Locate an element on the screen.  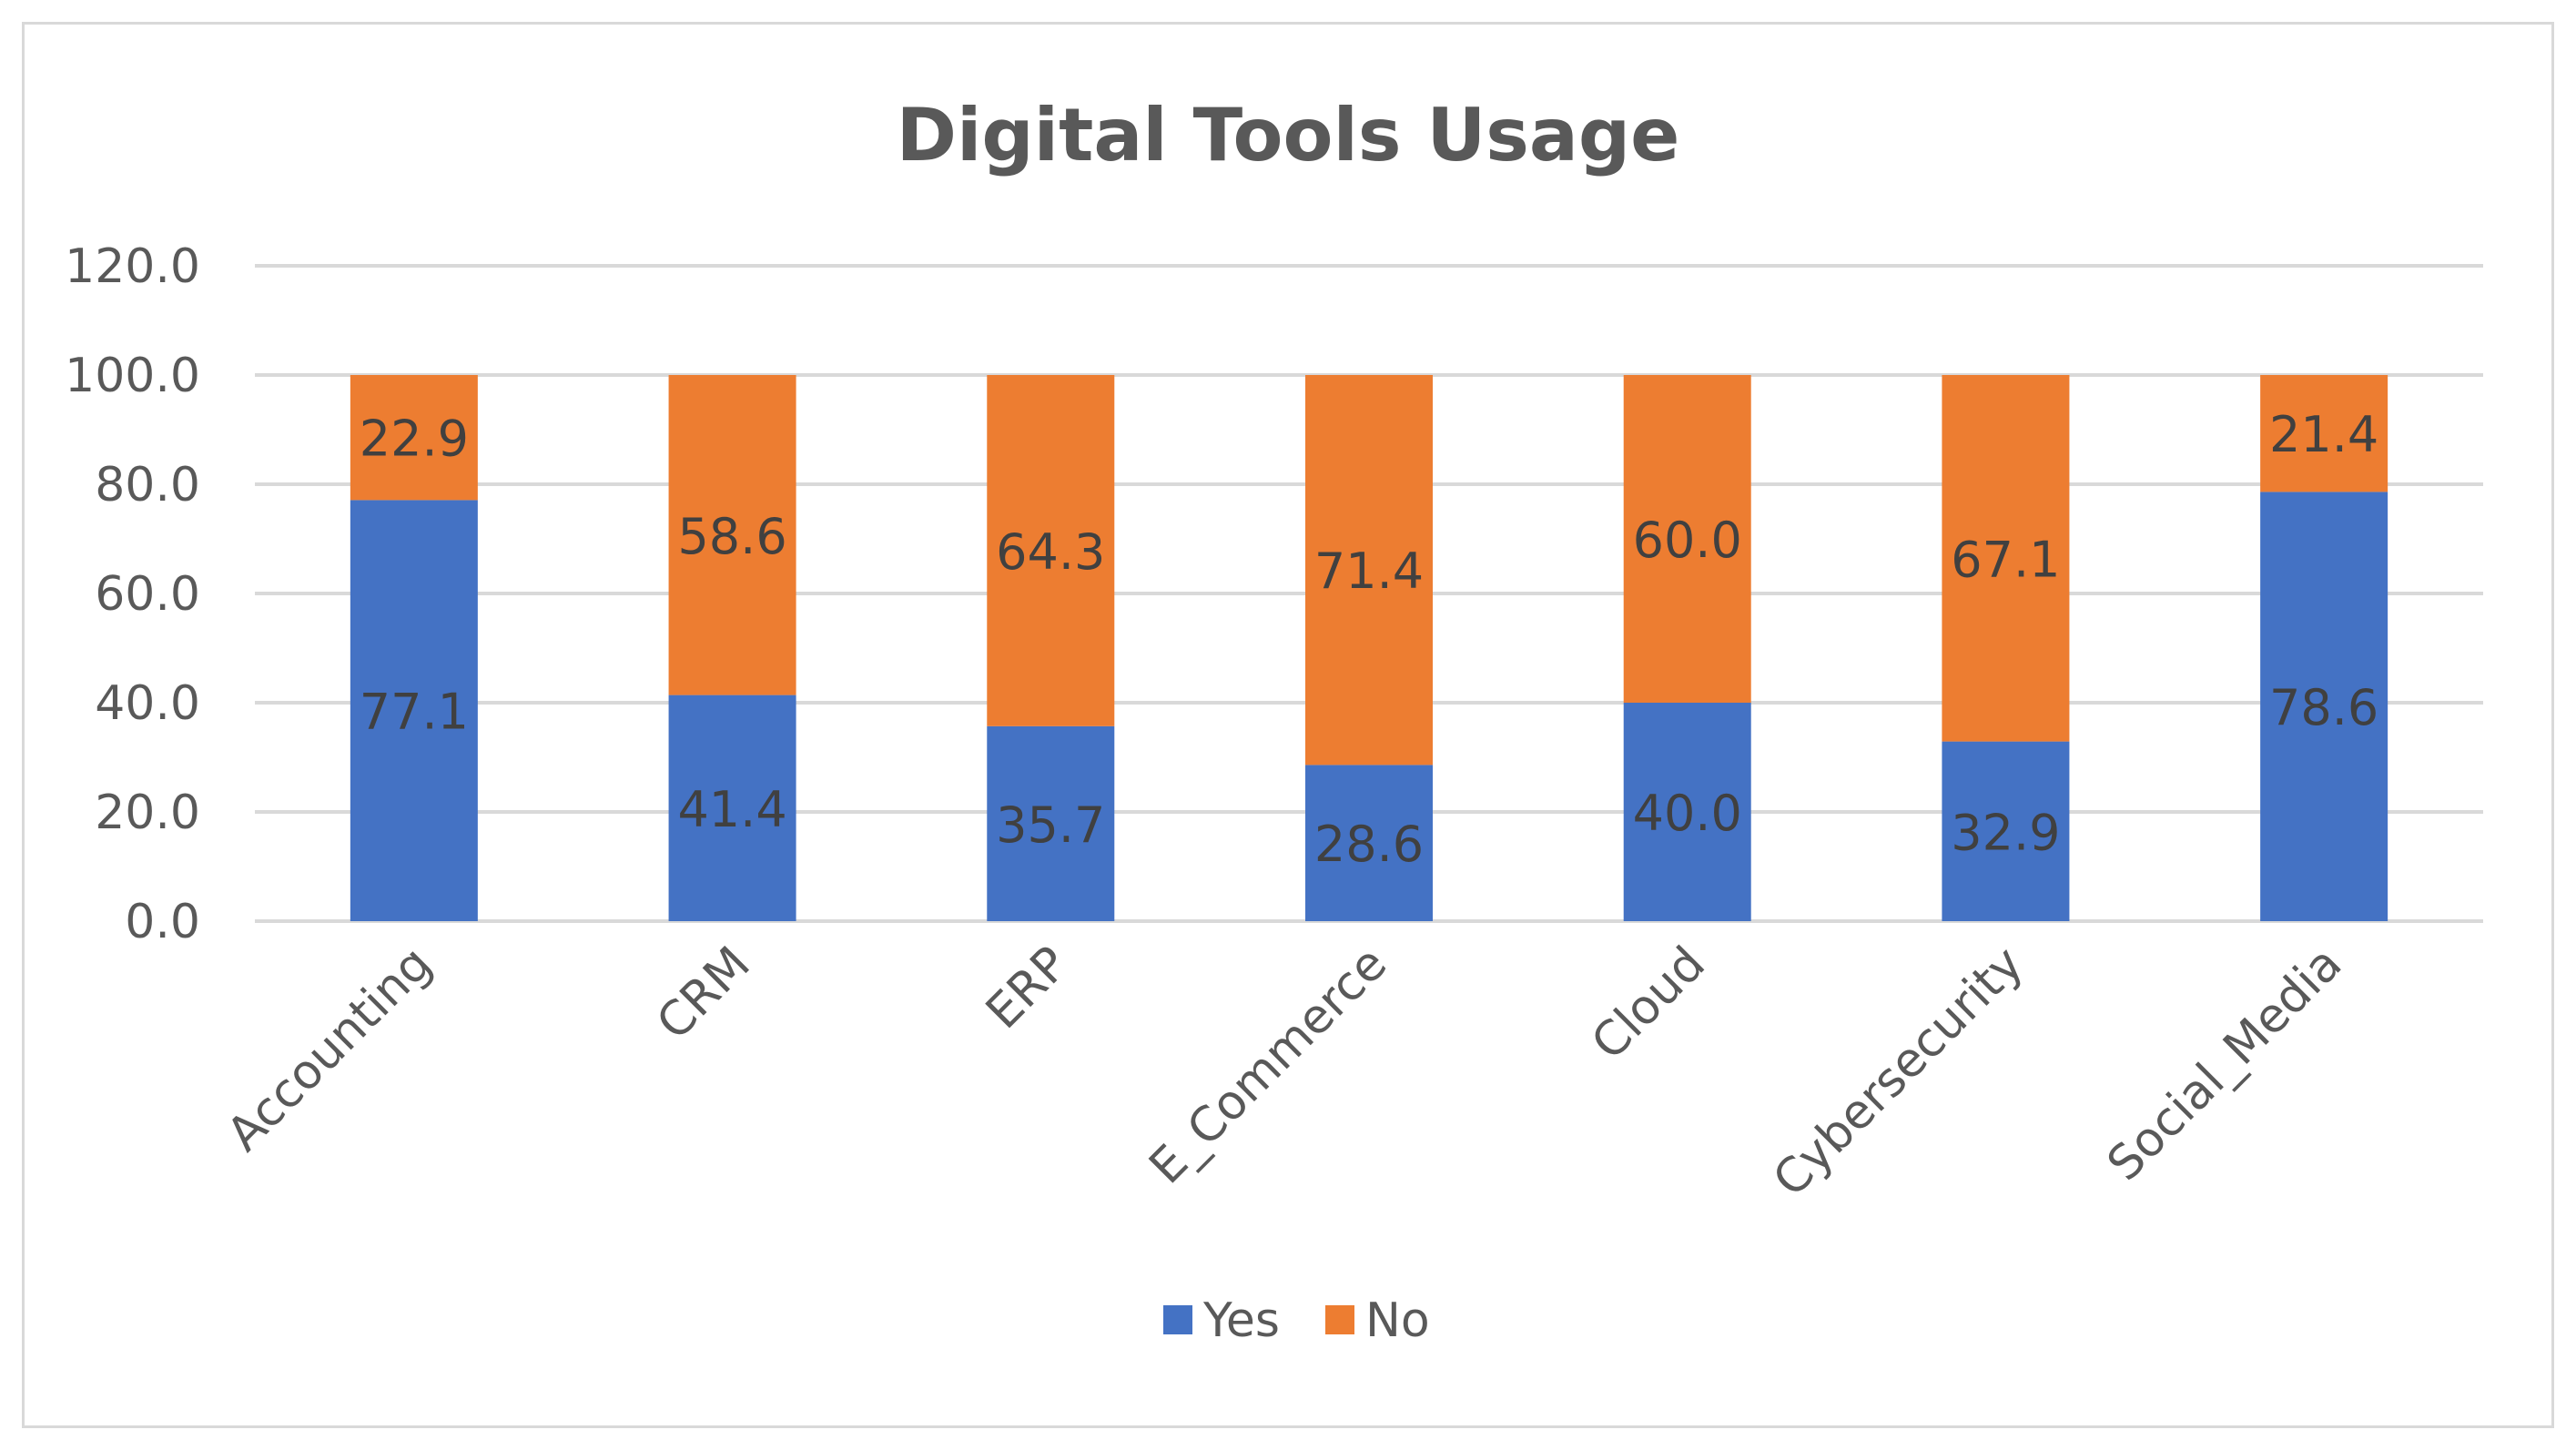
data-label: 67.1 is located at coordinates (2005, 559).